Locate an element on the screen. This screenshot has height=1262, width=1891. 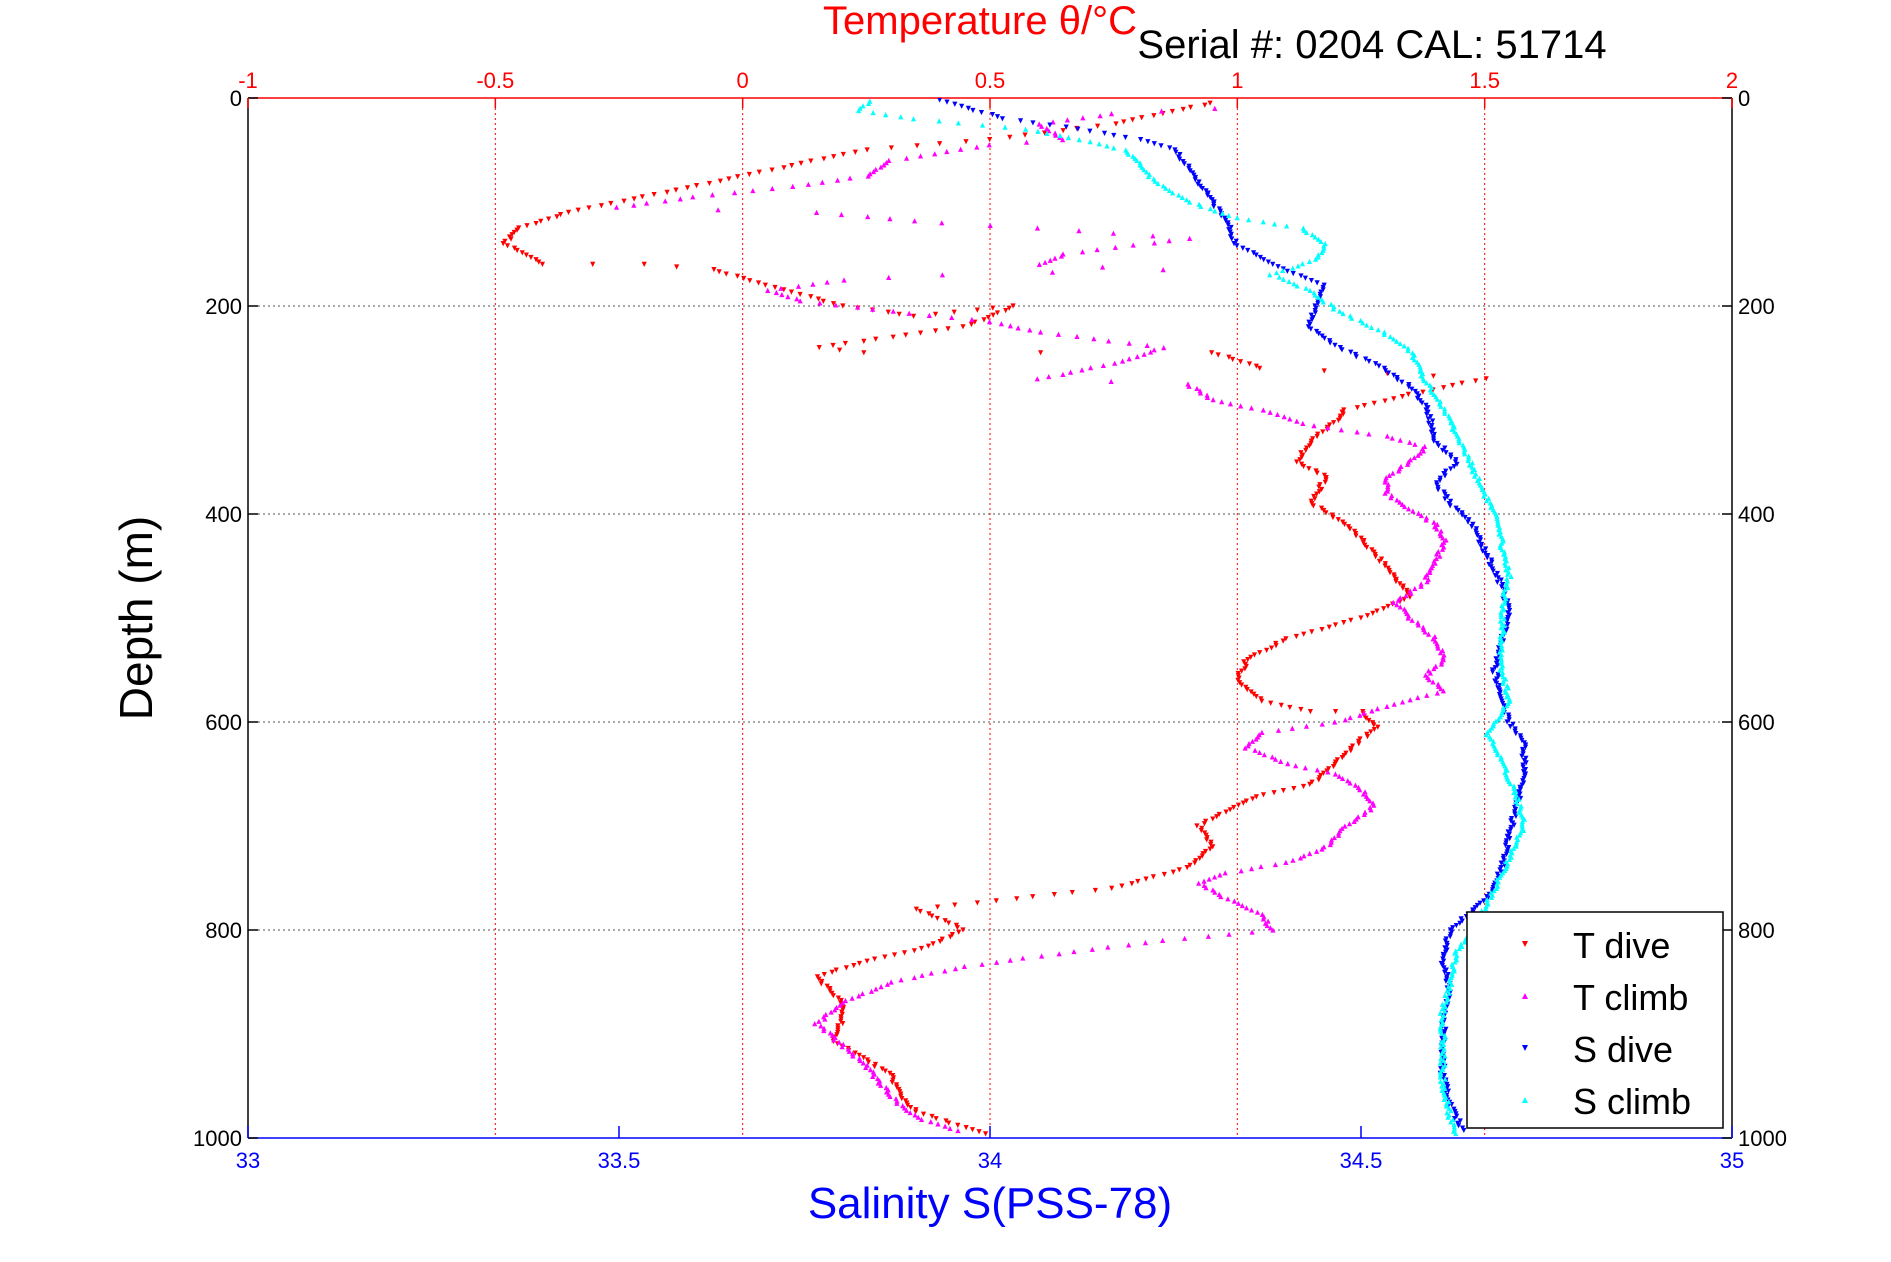
y-tick-label: 1000 is located at coordinates (217, 1138).